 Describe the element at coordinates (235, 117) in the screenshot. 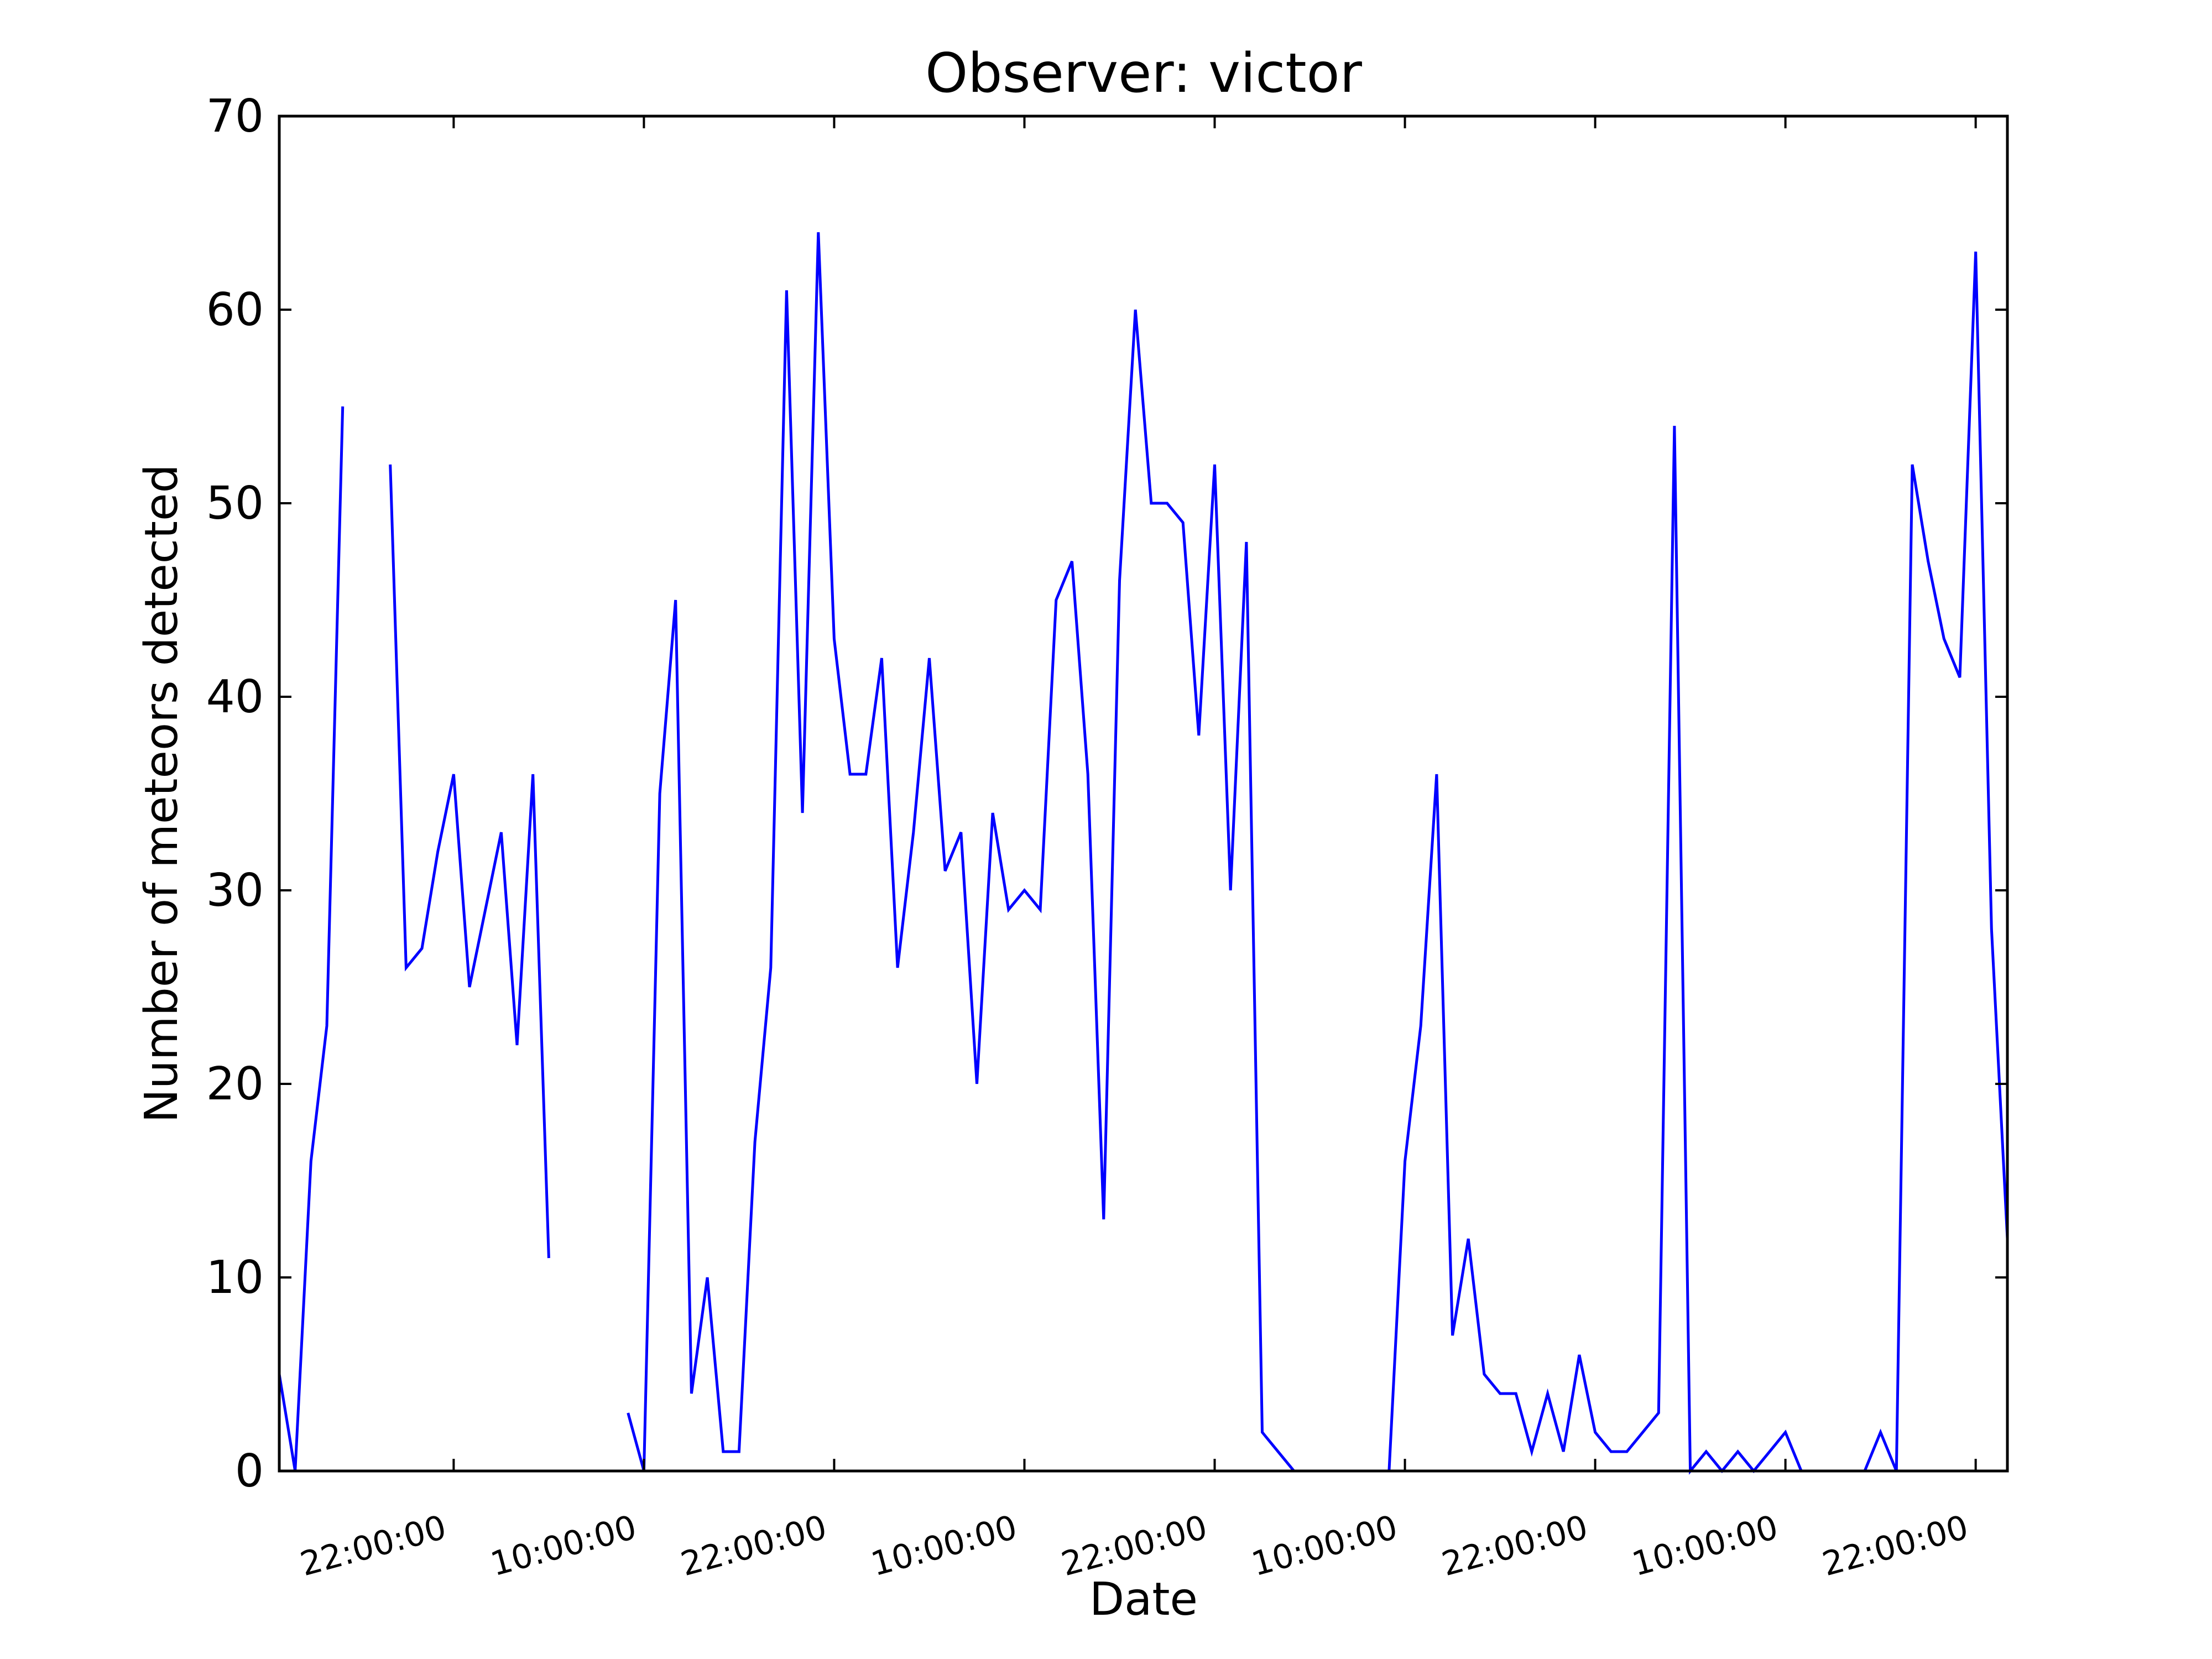

I see `y-tick-label: 70` at that location.